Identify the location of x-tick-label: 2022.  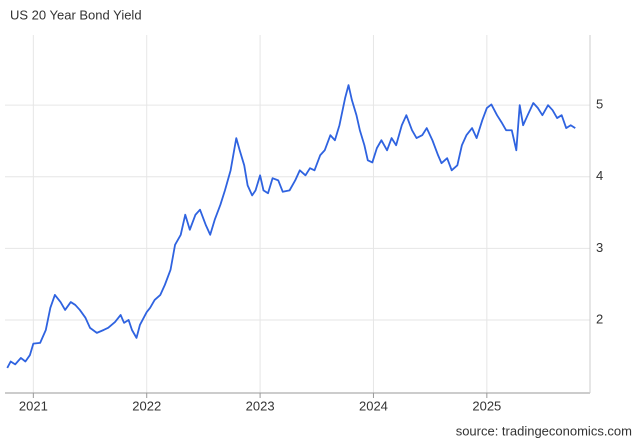
(146, 405).